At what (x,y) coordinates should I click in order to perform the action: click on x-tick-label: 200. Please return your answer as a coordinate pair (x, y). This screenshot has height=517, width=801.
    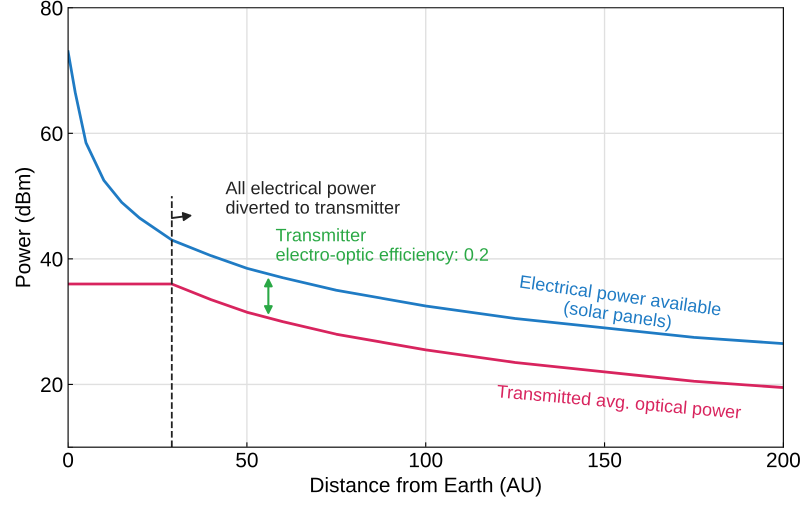
    Looking at the image, I should click on (783, 460).